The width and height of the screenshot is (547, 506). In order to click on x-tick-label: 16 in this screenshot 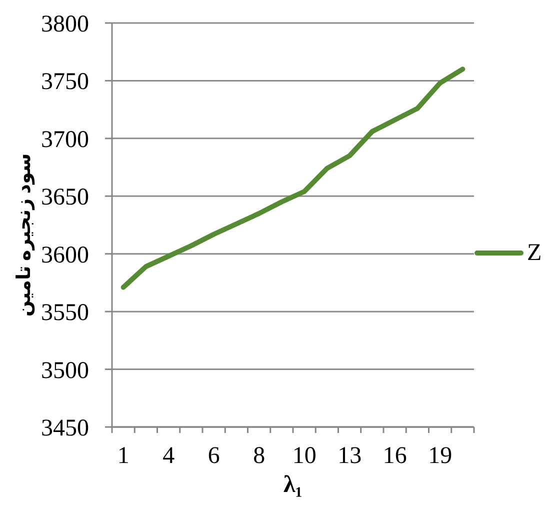, I will do `click(394, 456)`.